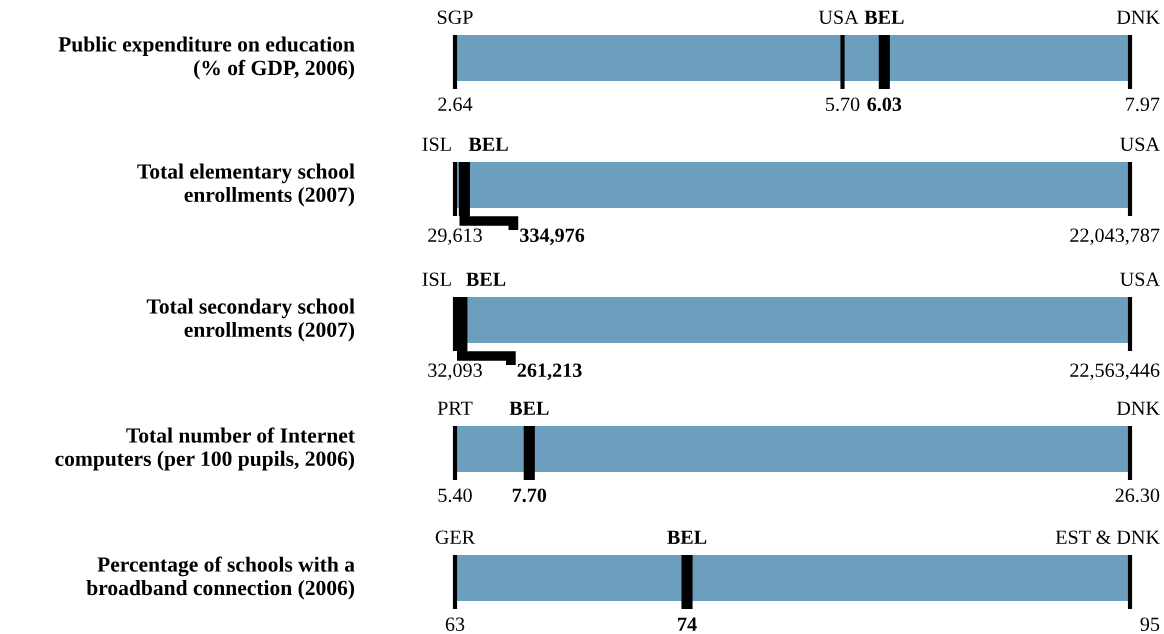  What do you see at coordinates (1115, 236) in the screenshot?
I see `data-label: 22,043,787` at bounding box center [1115, 236].